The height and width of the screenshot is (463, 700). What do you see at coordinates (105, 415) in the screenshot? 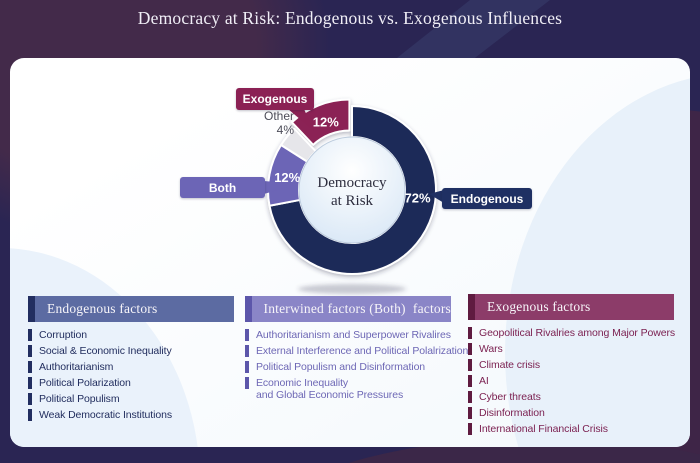
I see `list-item-label: Weak Democratic Institutions` at bounding box center [105, 415].